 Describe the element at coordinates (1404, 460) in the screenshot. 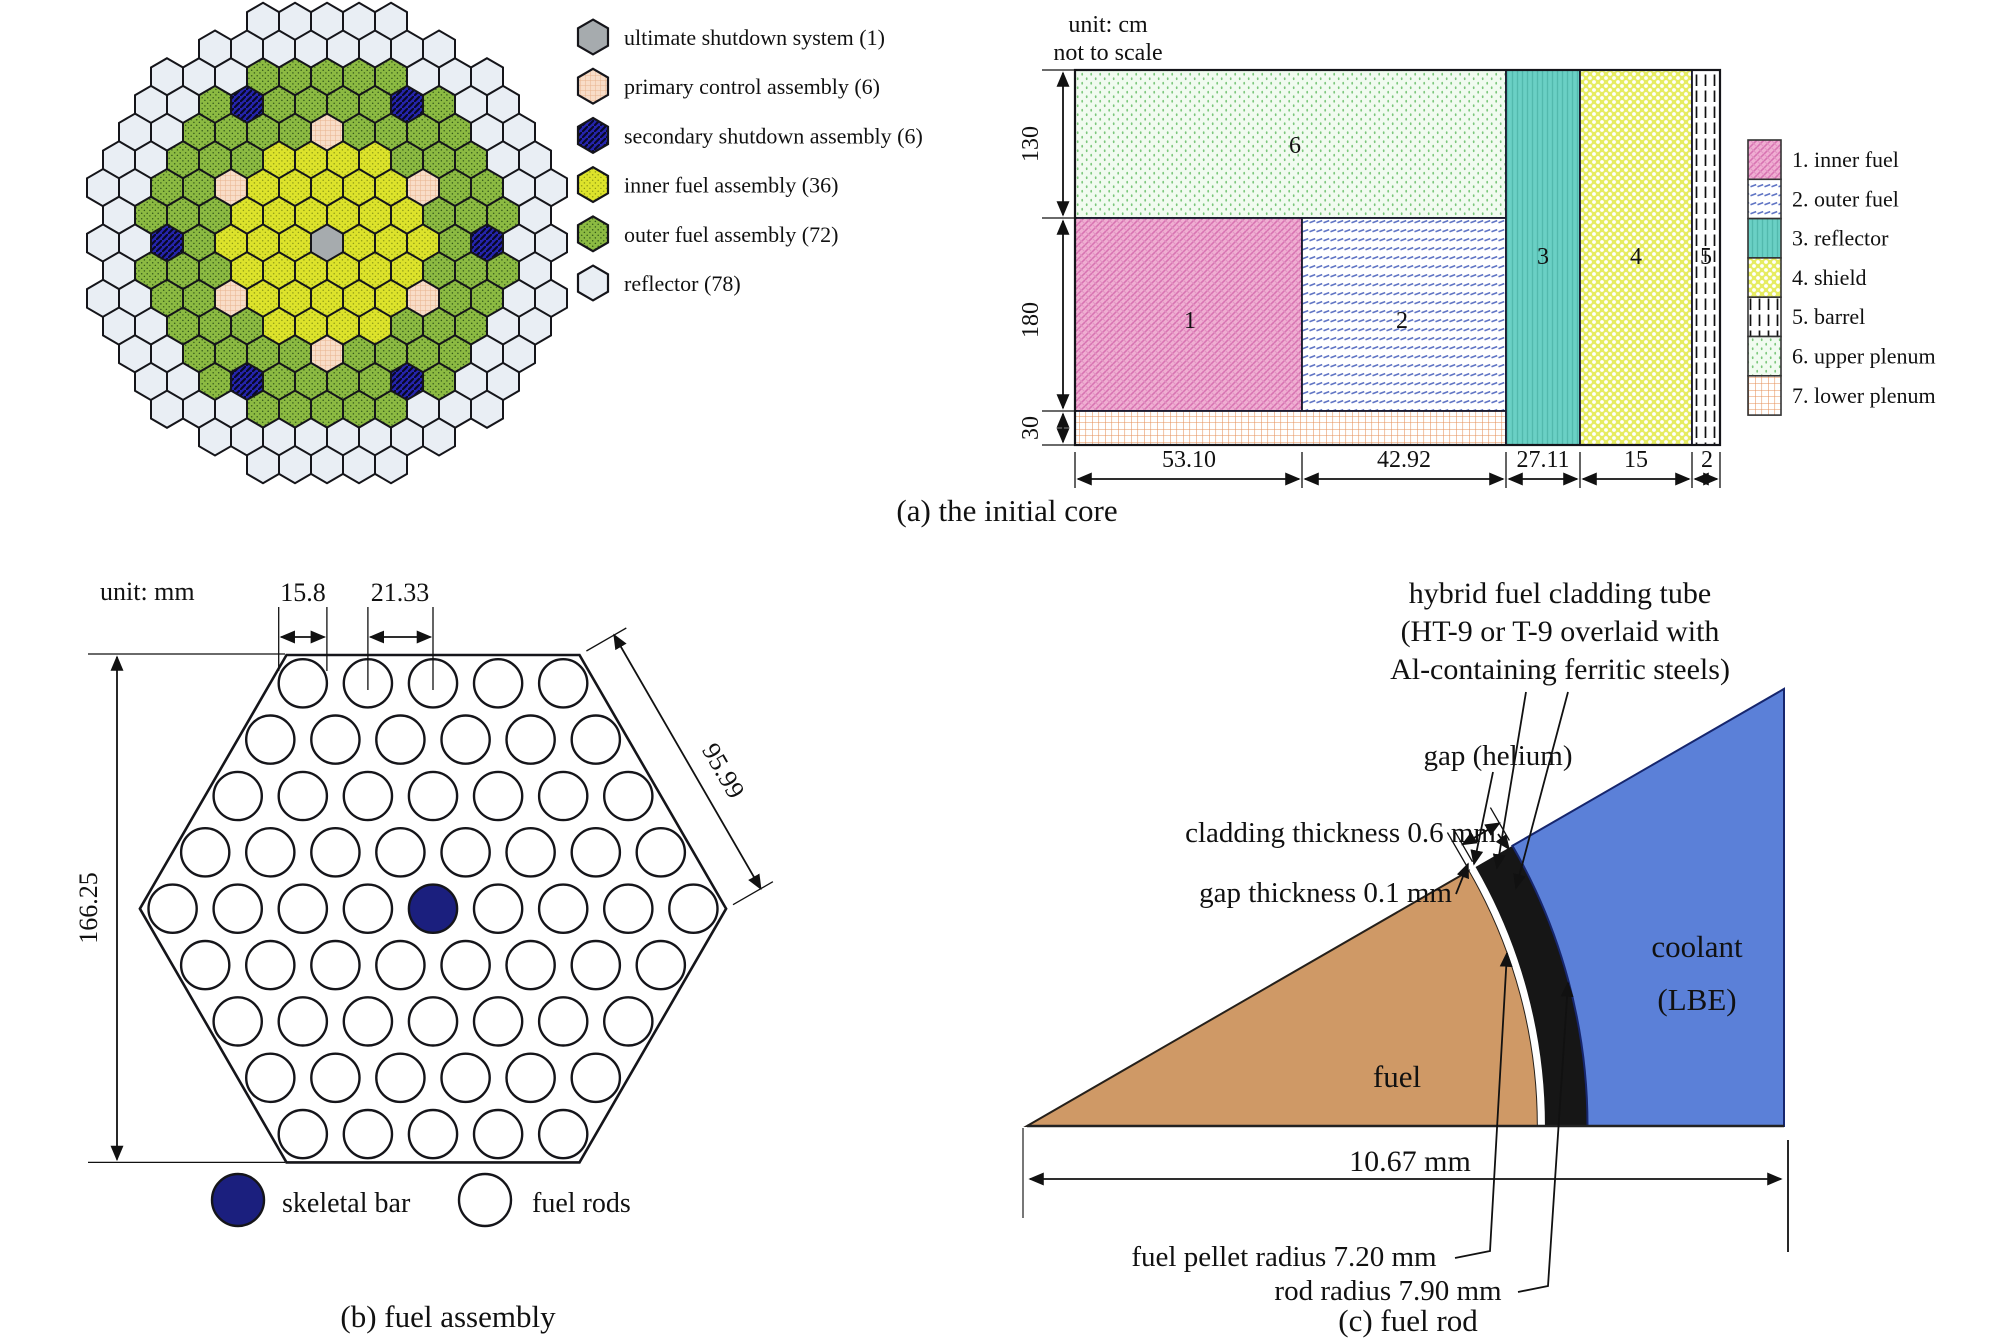

I see `dim-42-92: 42.92` at that location.